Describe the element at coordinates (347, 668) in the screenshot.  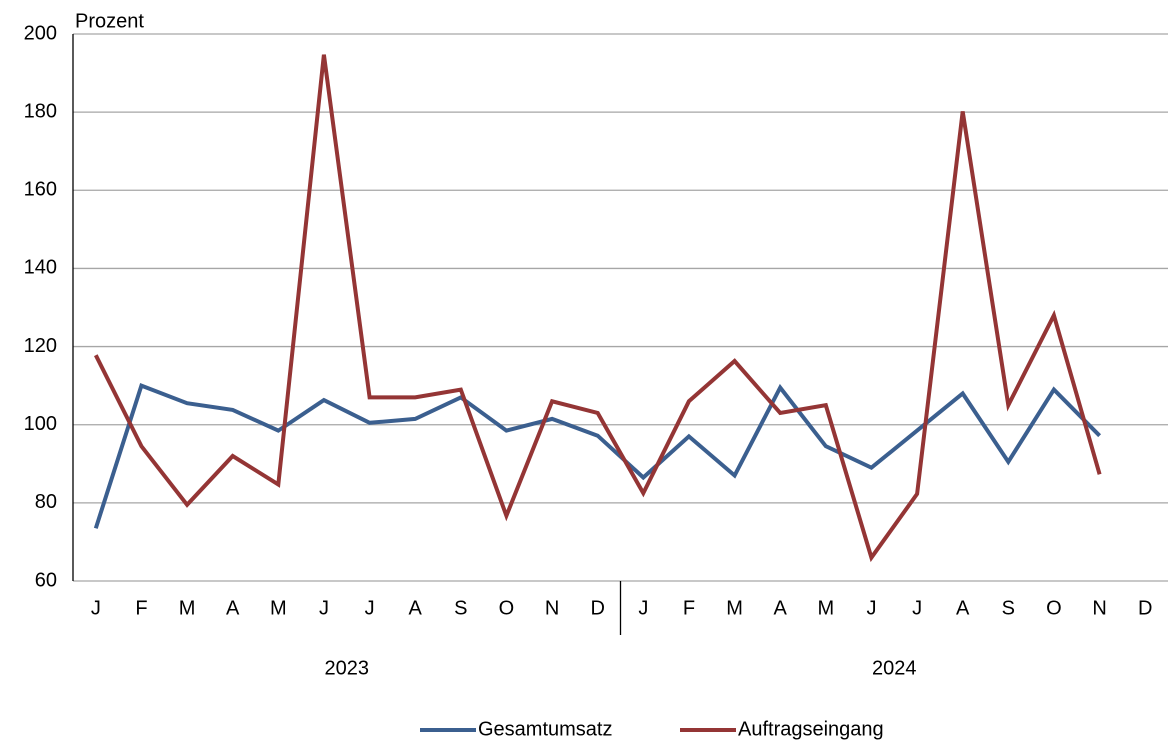
I see `group-label: 2023` at that location.